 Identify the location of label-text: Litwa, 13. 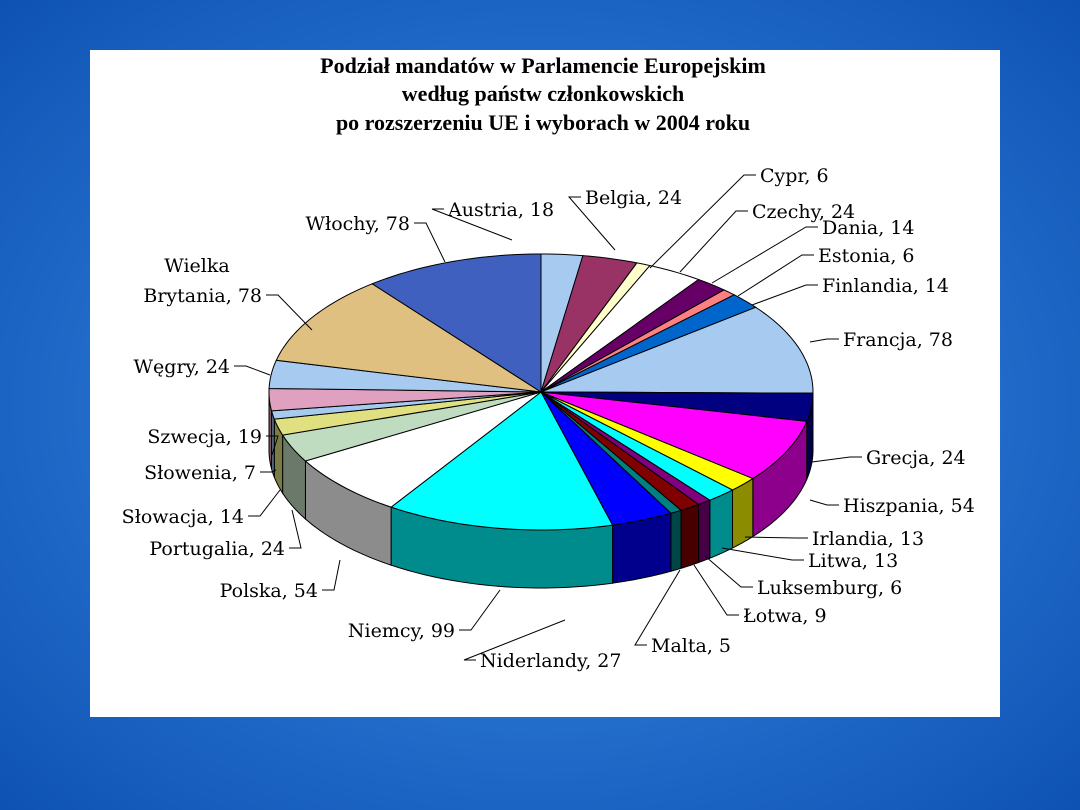
(853, 561).